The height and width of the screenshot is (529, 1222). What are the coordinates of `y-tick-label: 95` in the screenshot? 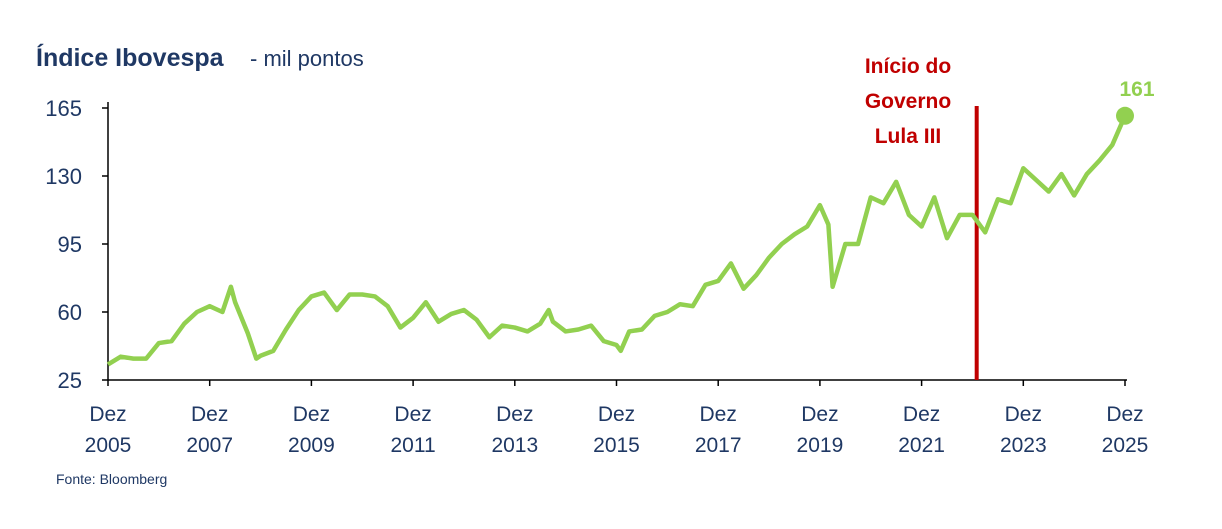 It's located at (70, 244).